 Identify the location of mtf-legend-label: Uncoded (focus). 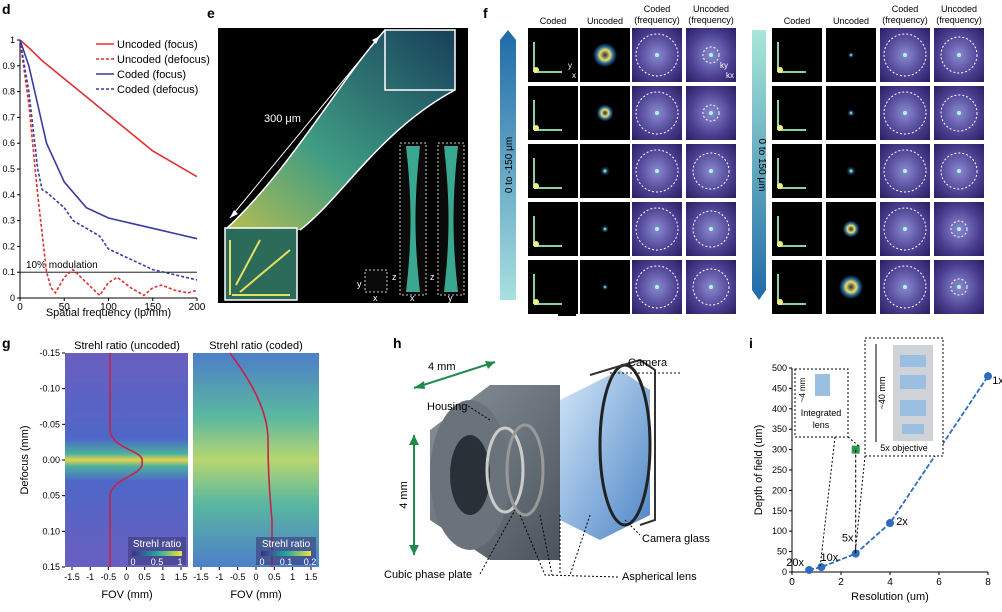
(157, 45).